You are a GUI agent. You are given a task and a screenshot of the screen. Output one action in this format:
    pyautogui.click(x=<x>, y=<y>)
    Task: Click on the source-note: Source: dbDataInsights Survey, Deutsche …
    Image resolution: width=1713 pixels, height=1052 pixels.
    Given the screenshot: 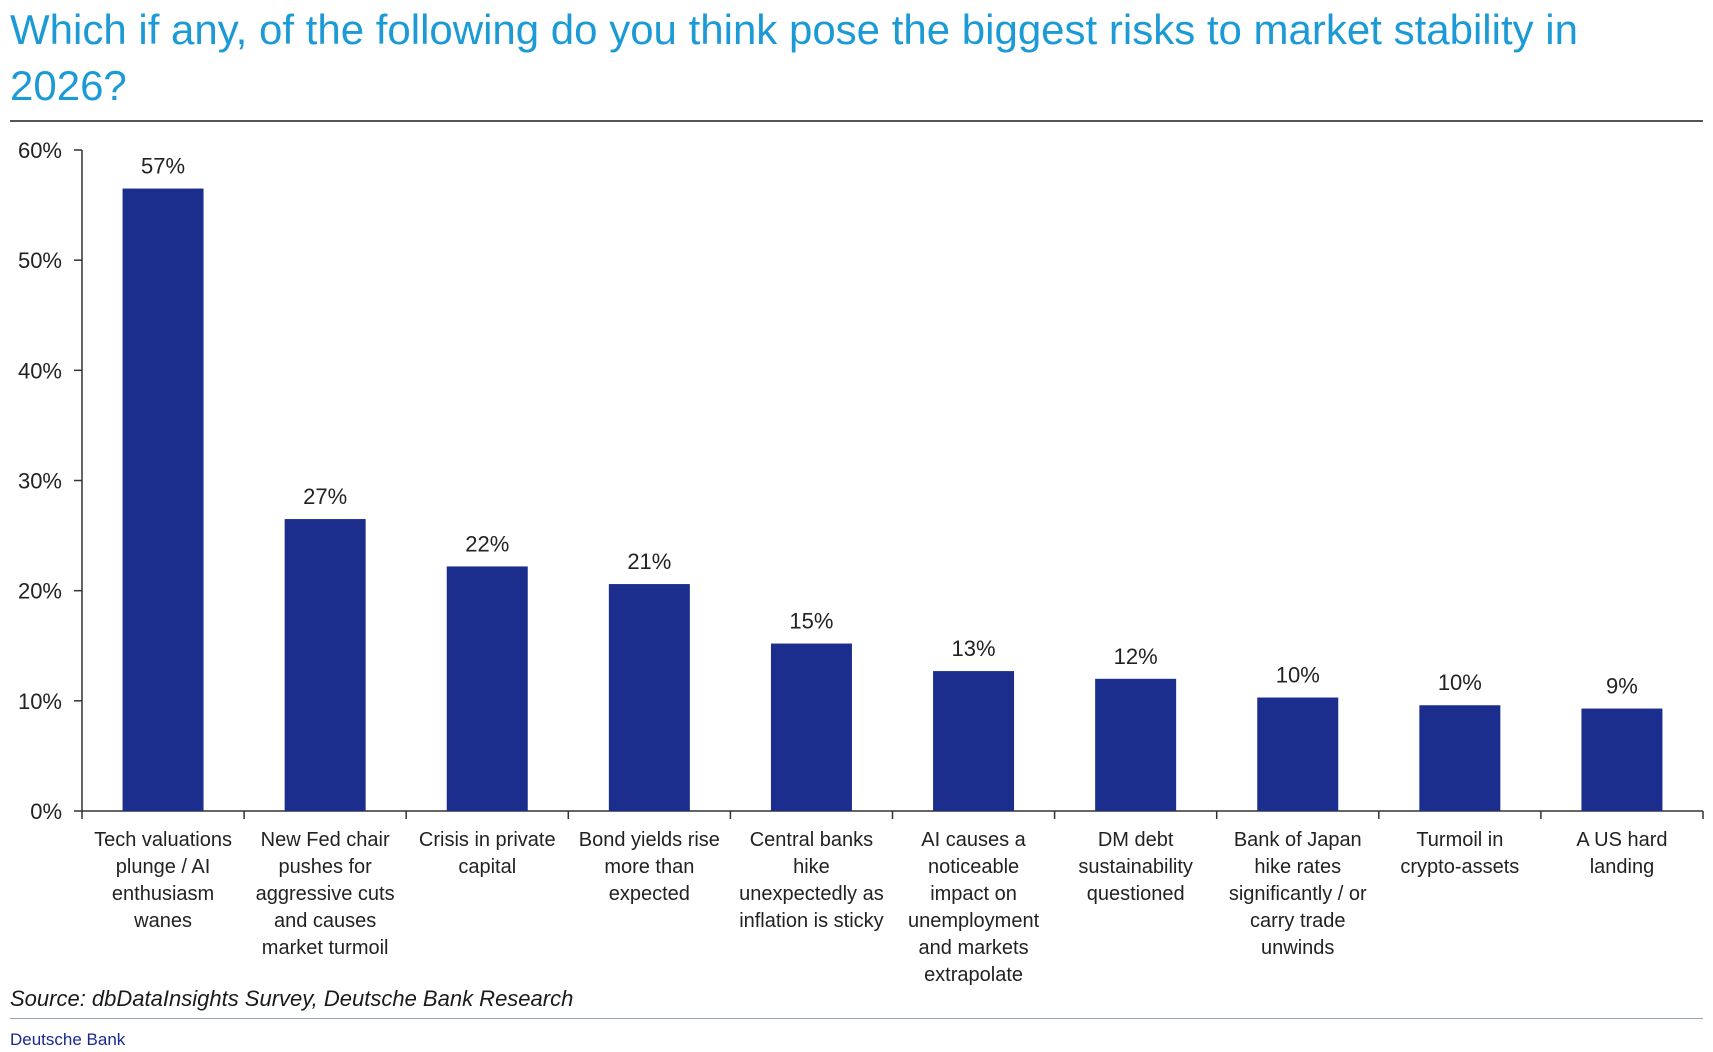 What is the action you would take?
    pyautogui.click(x=292, y=998)
    